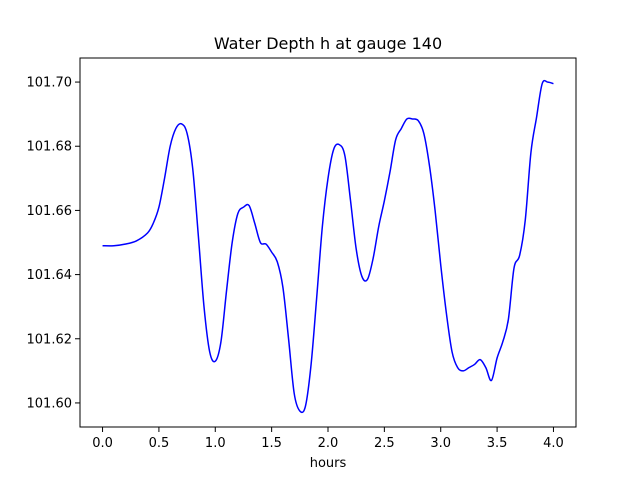 The width and height of the screenshot is (640, 480). Describe the element at coordinates (102, 443) in the screenshot. I see `x-tick-label: 0.0` at that location.